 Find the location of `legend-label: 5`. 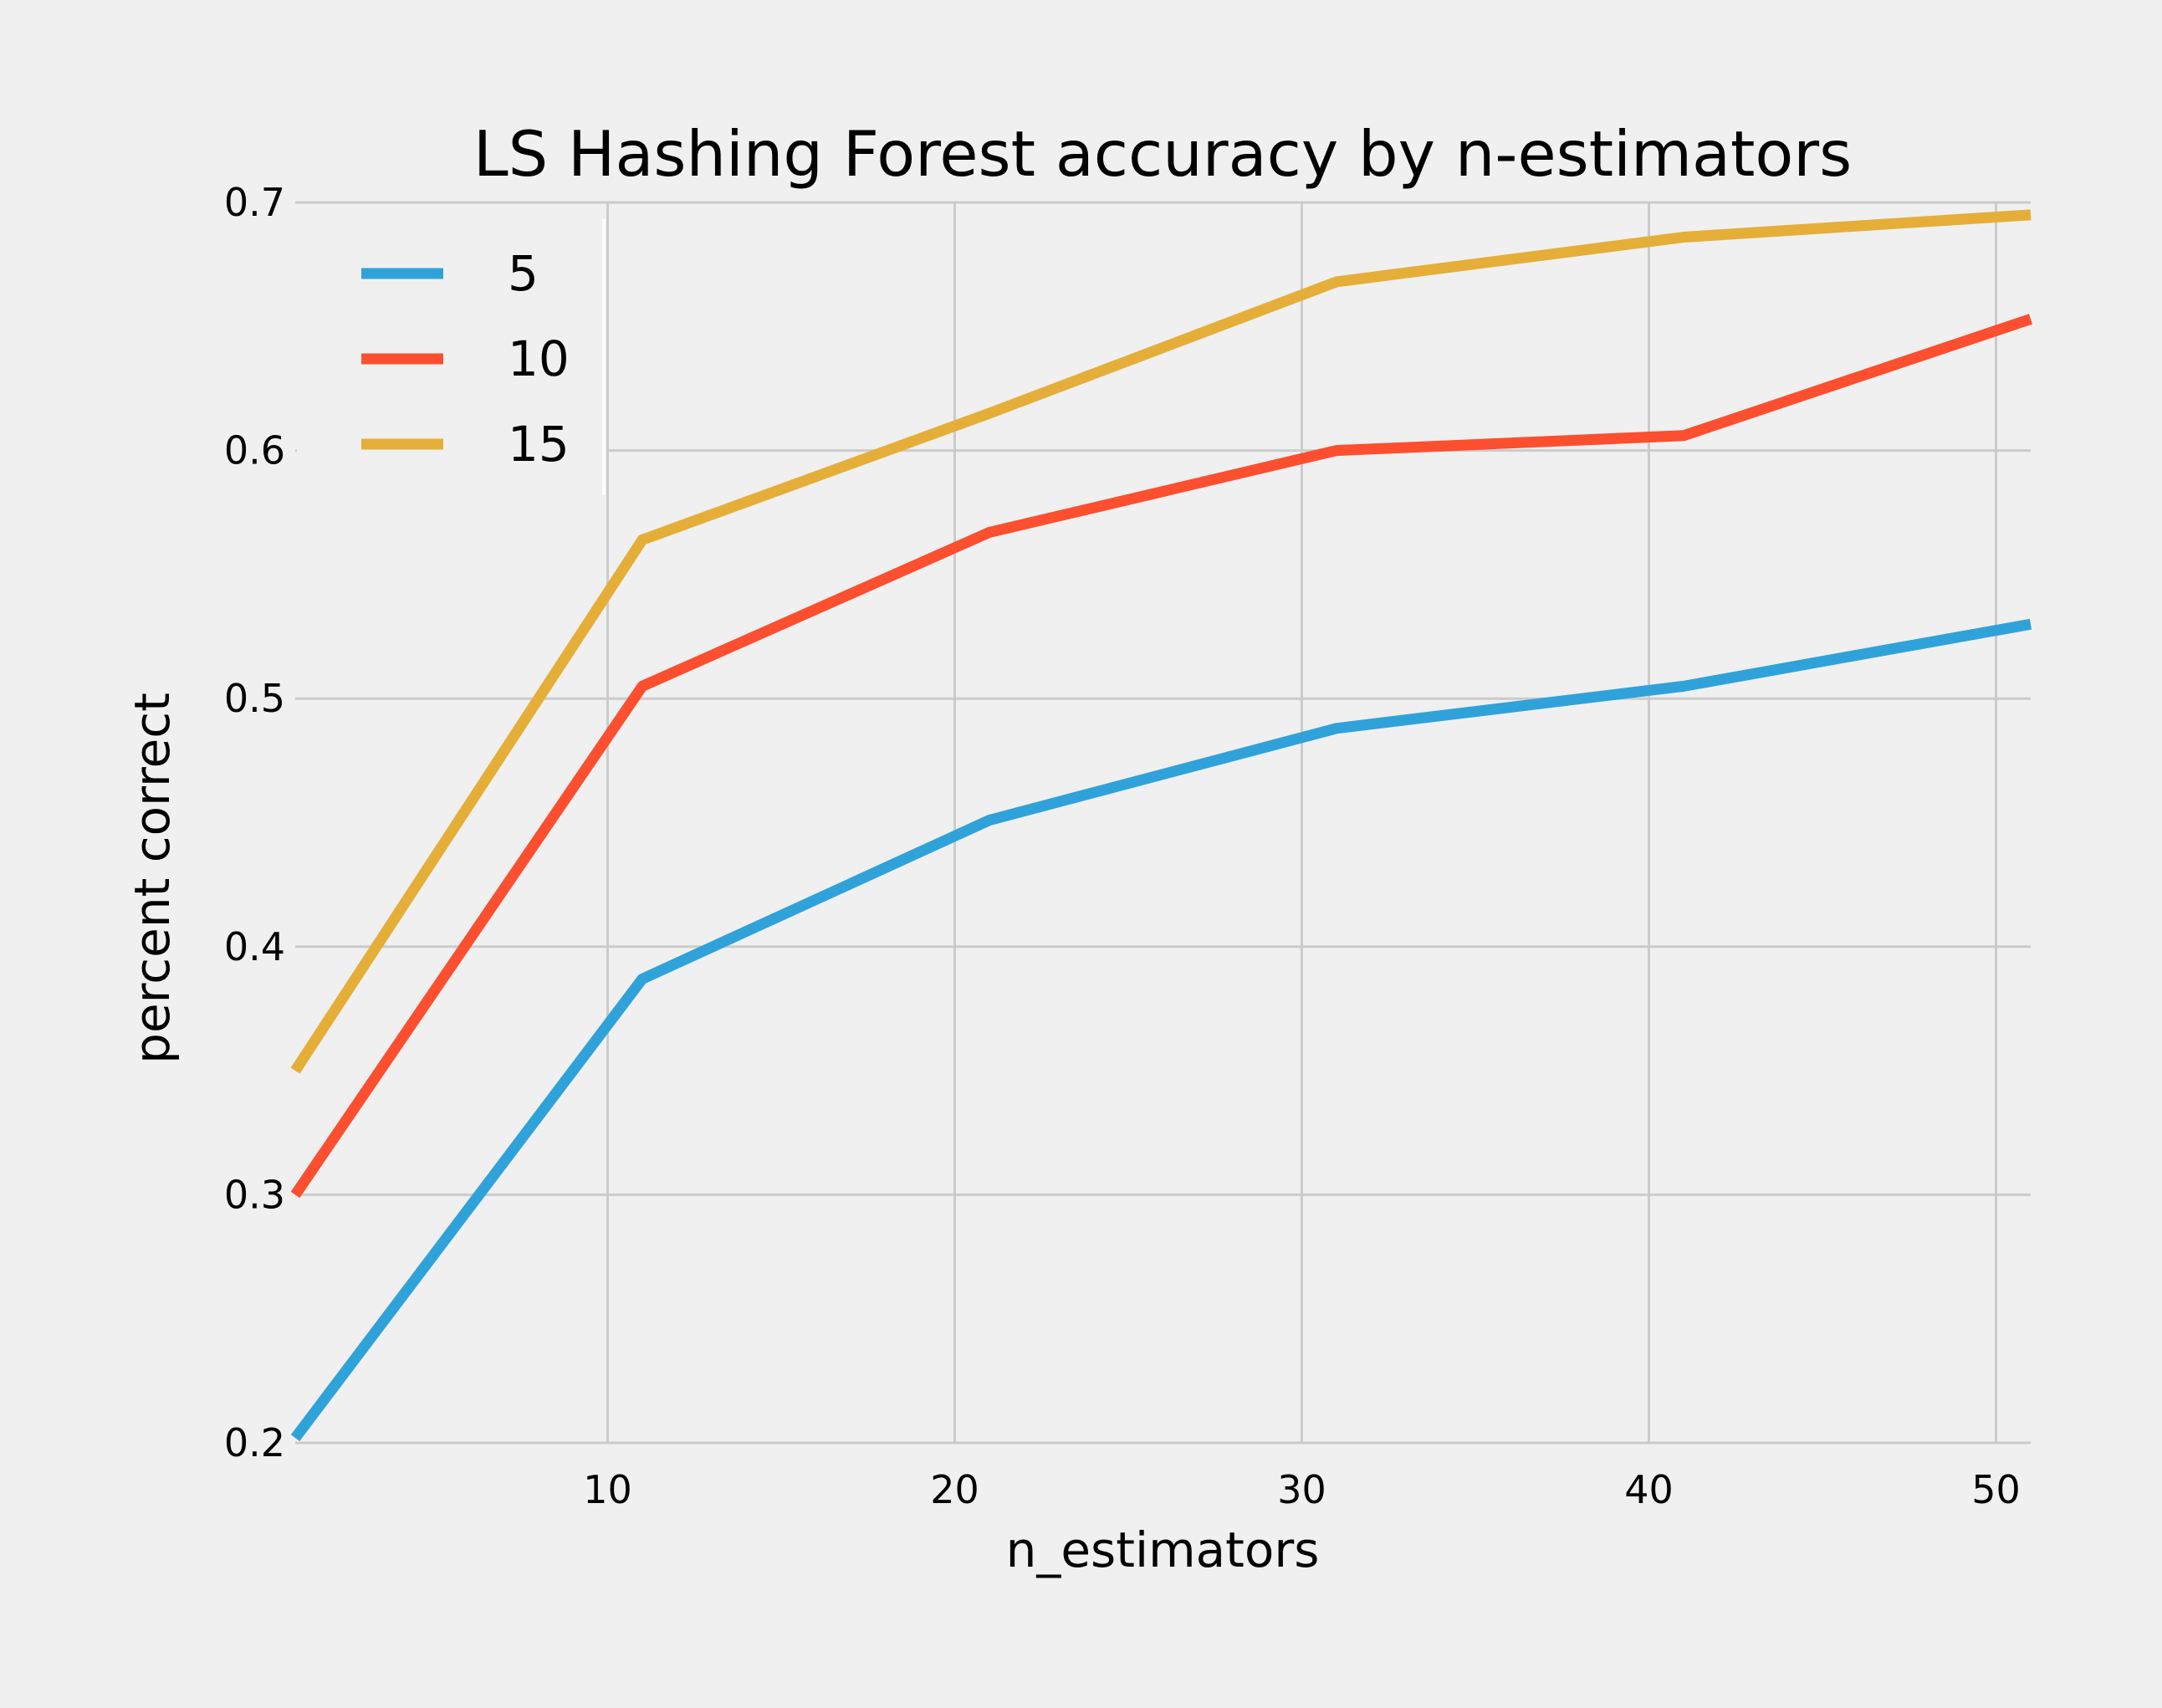

legend-label: 5 is located at coordinates (523, 274).